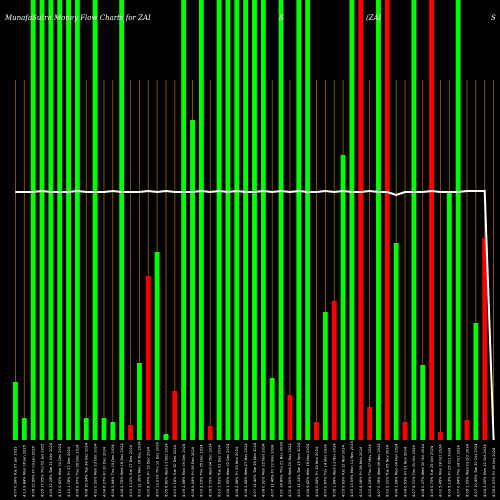  Describe the element at coordinates (379, 470) in the screenshot. I see `tick-label-41: 4.07 0.78% Wed 06 Nov 2024` at that location.